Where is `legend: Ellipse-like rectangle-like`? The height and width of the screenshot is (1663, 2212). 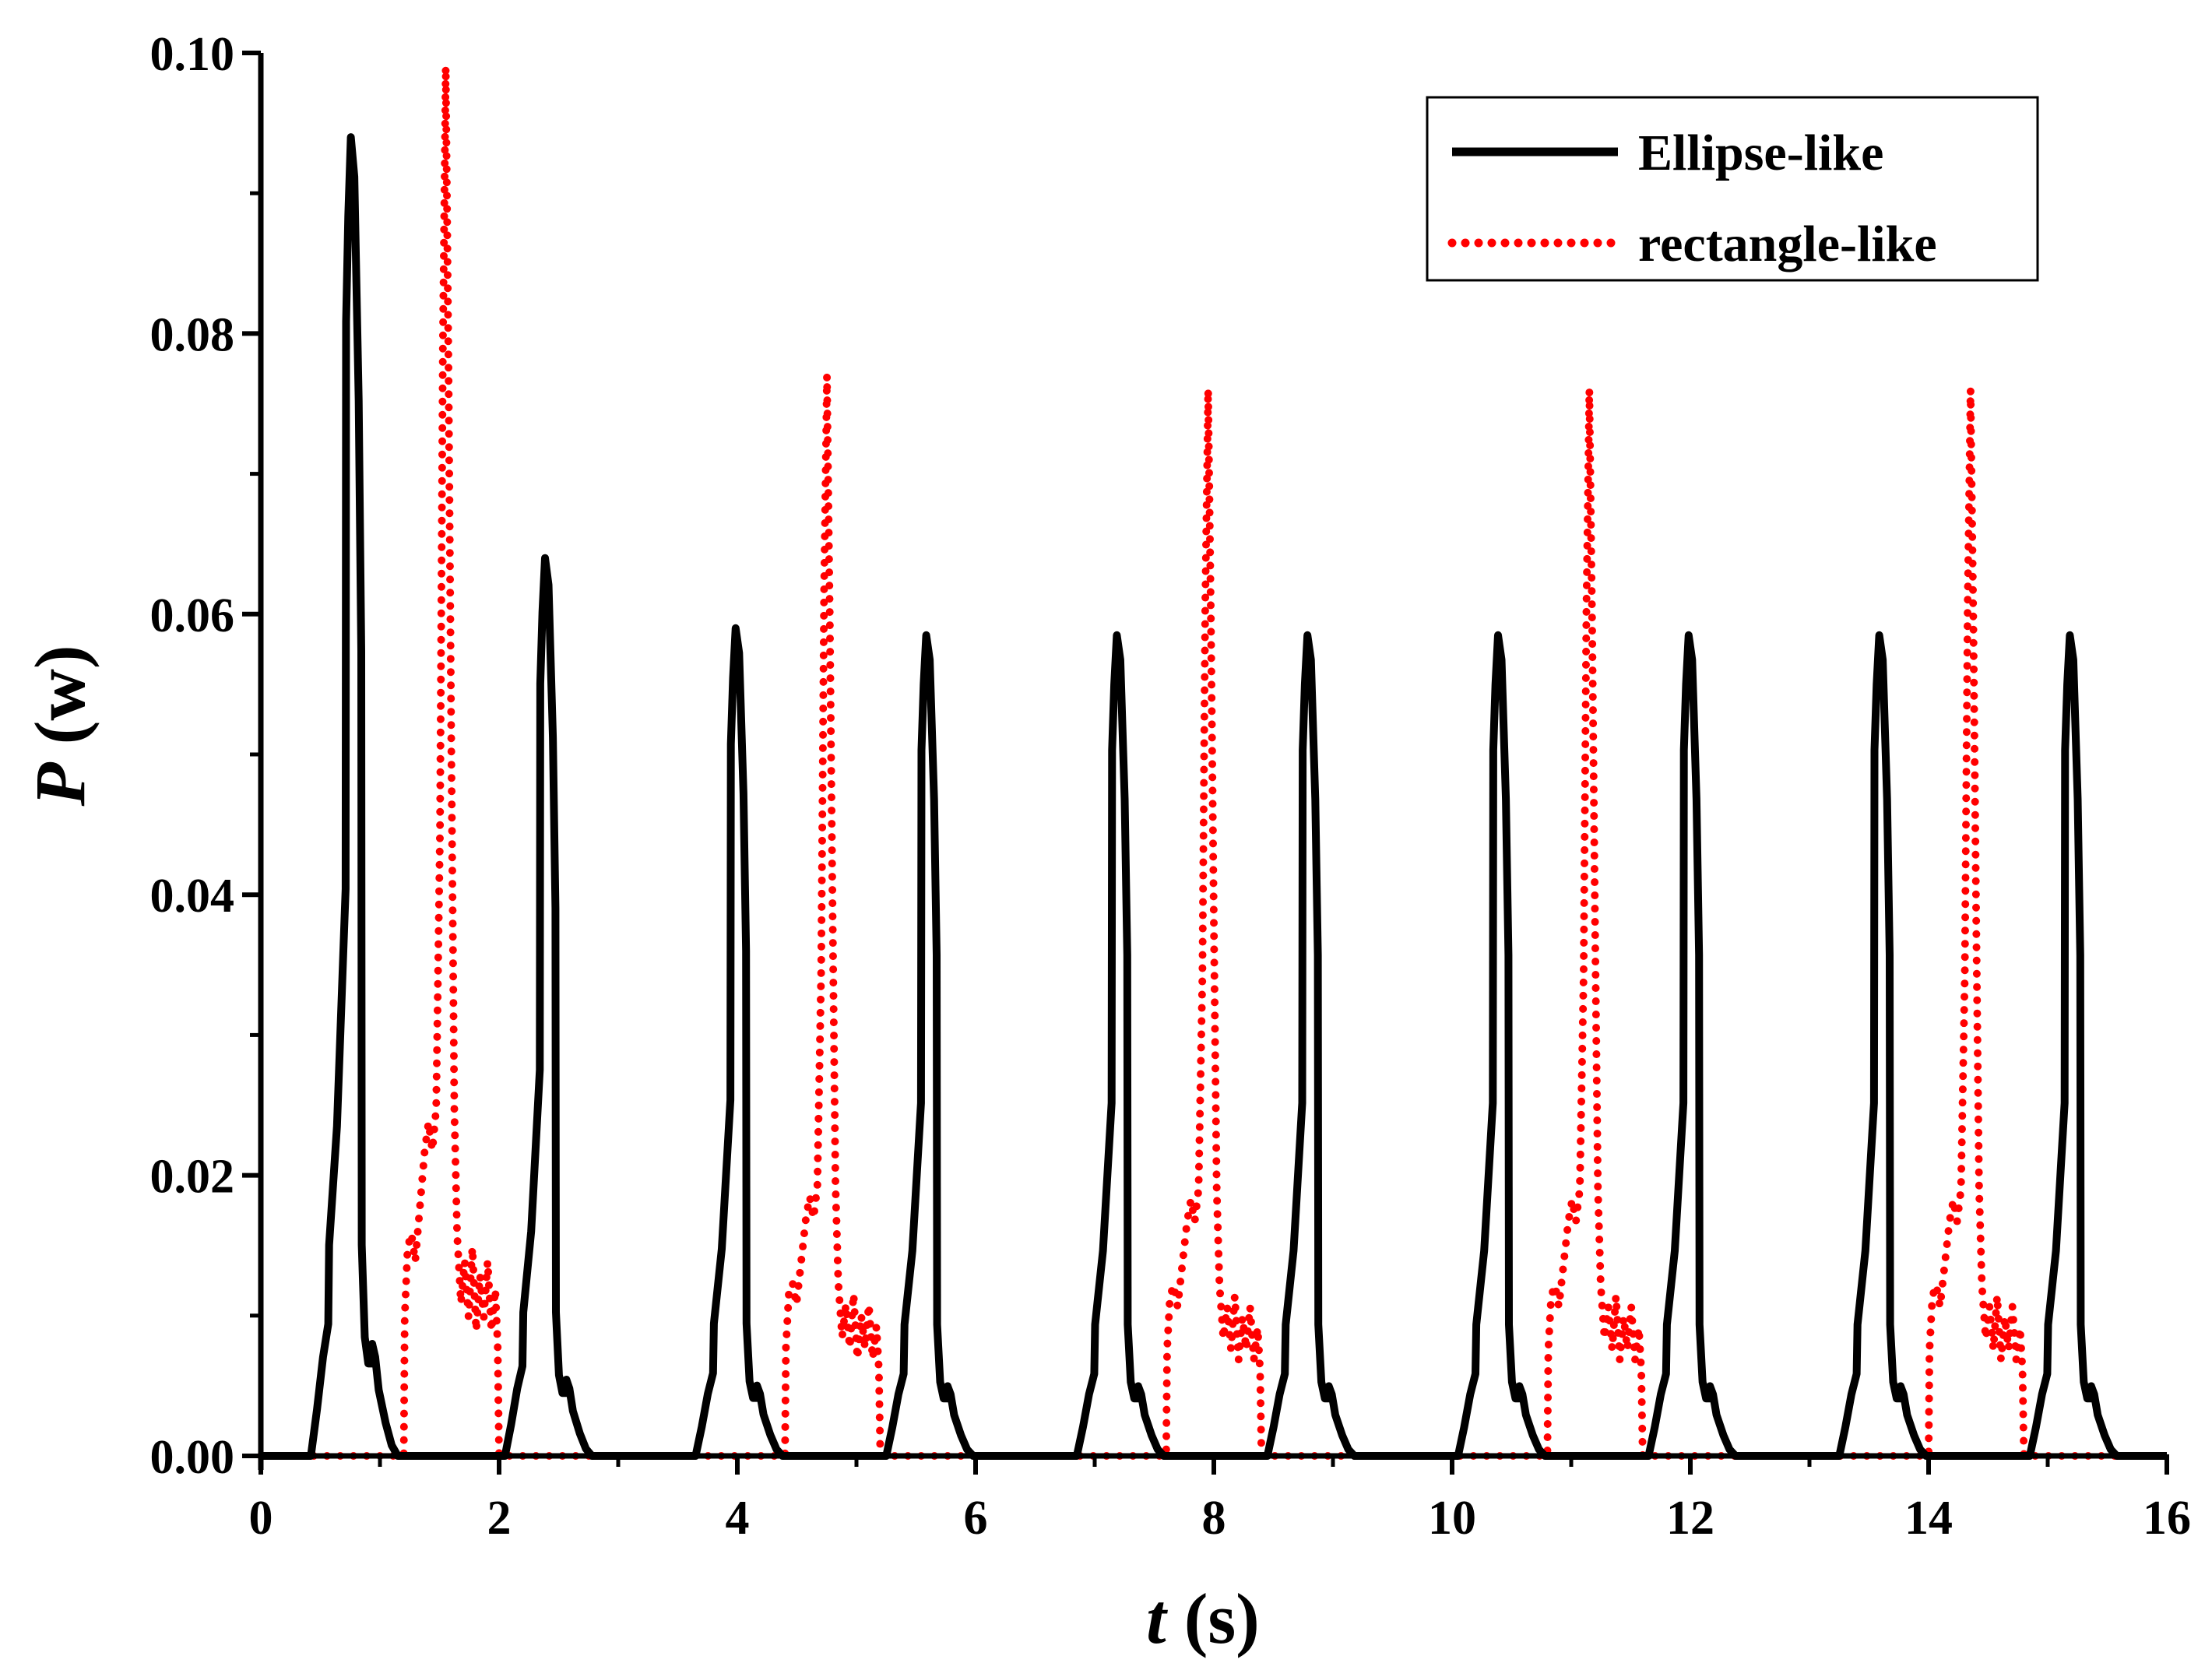 legend: Ellipse-like rectangle-like is located at coordinates (1732, 189).